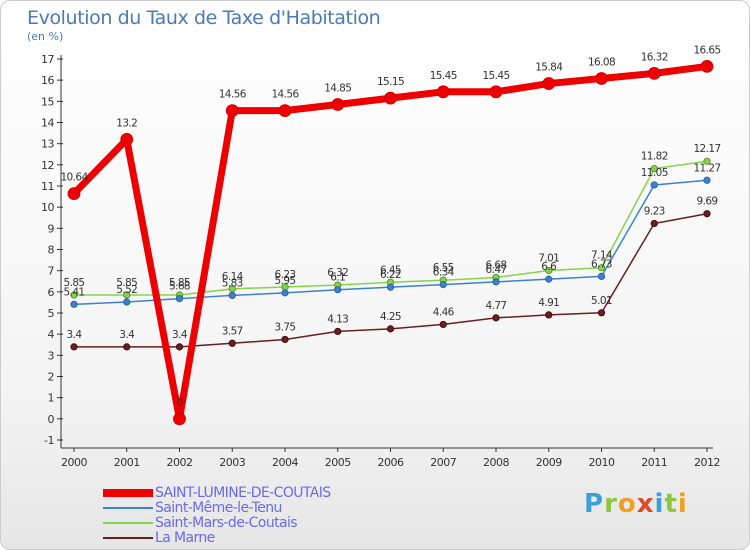 Image resolution: width=750 pixels, height=550 pixels. I want to click on legend-label: La Marne, so click(185, 538).